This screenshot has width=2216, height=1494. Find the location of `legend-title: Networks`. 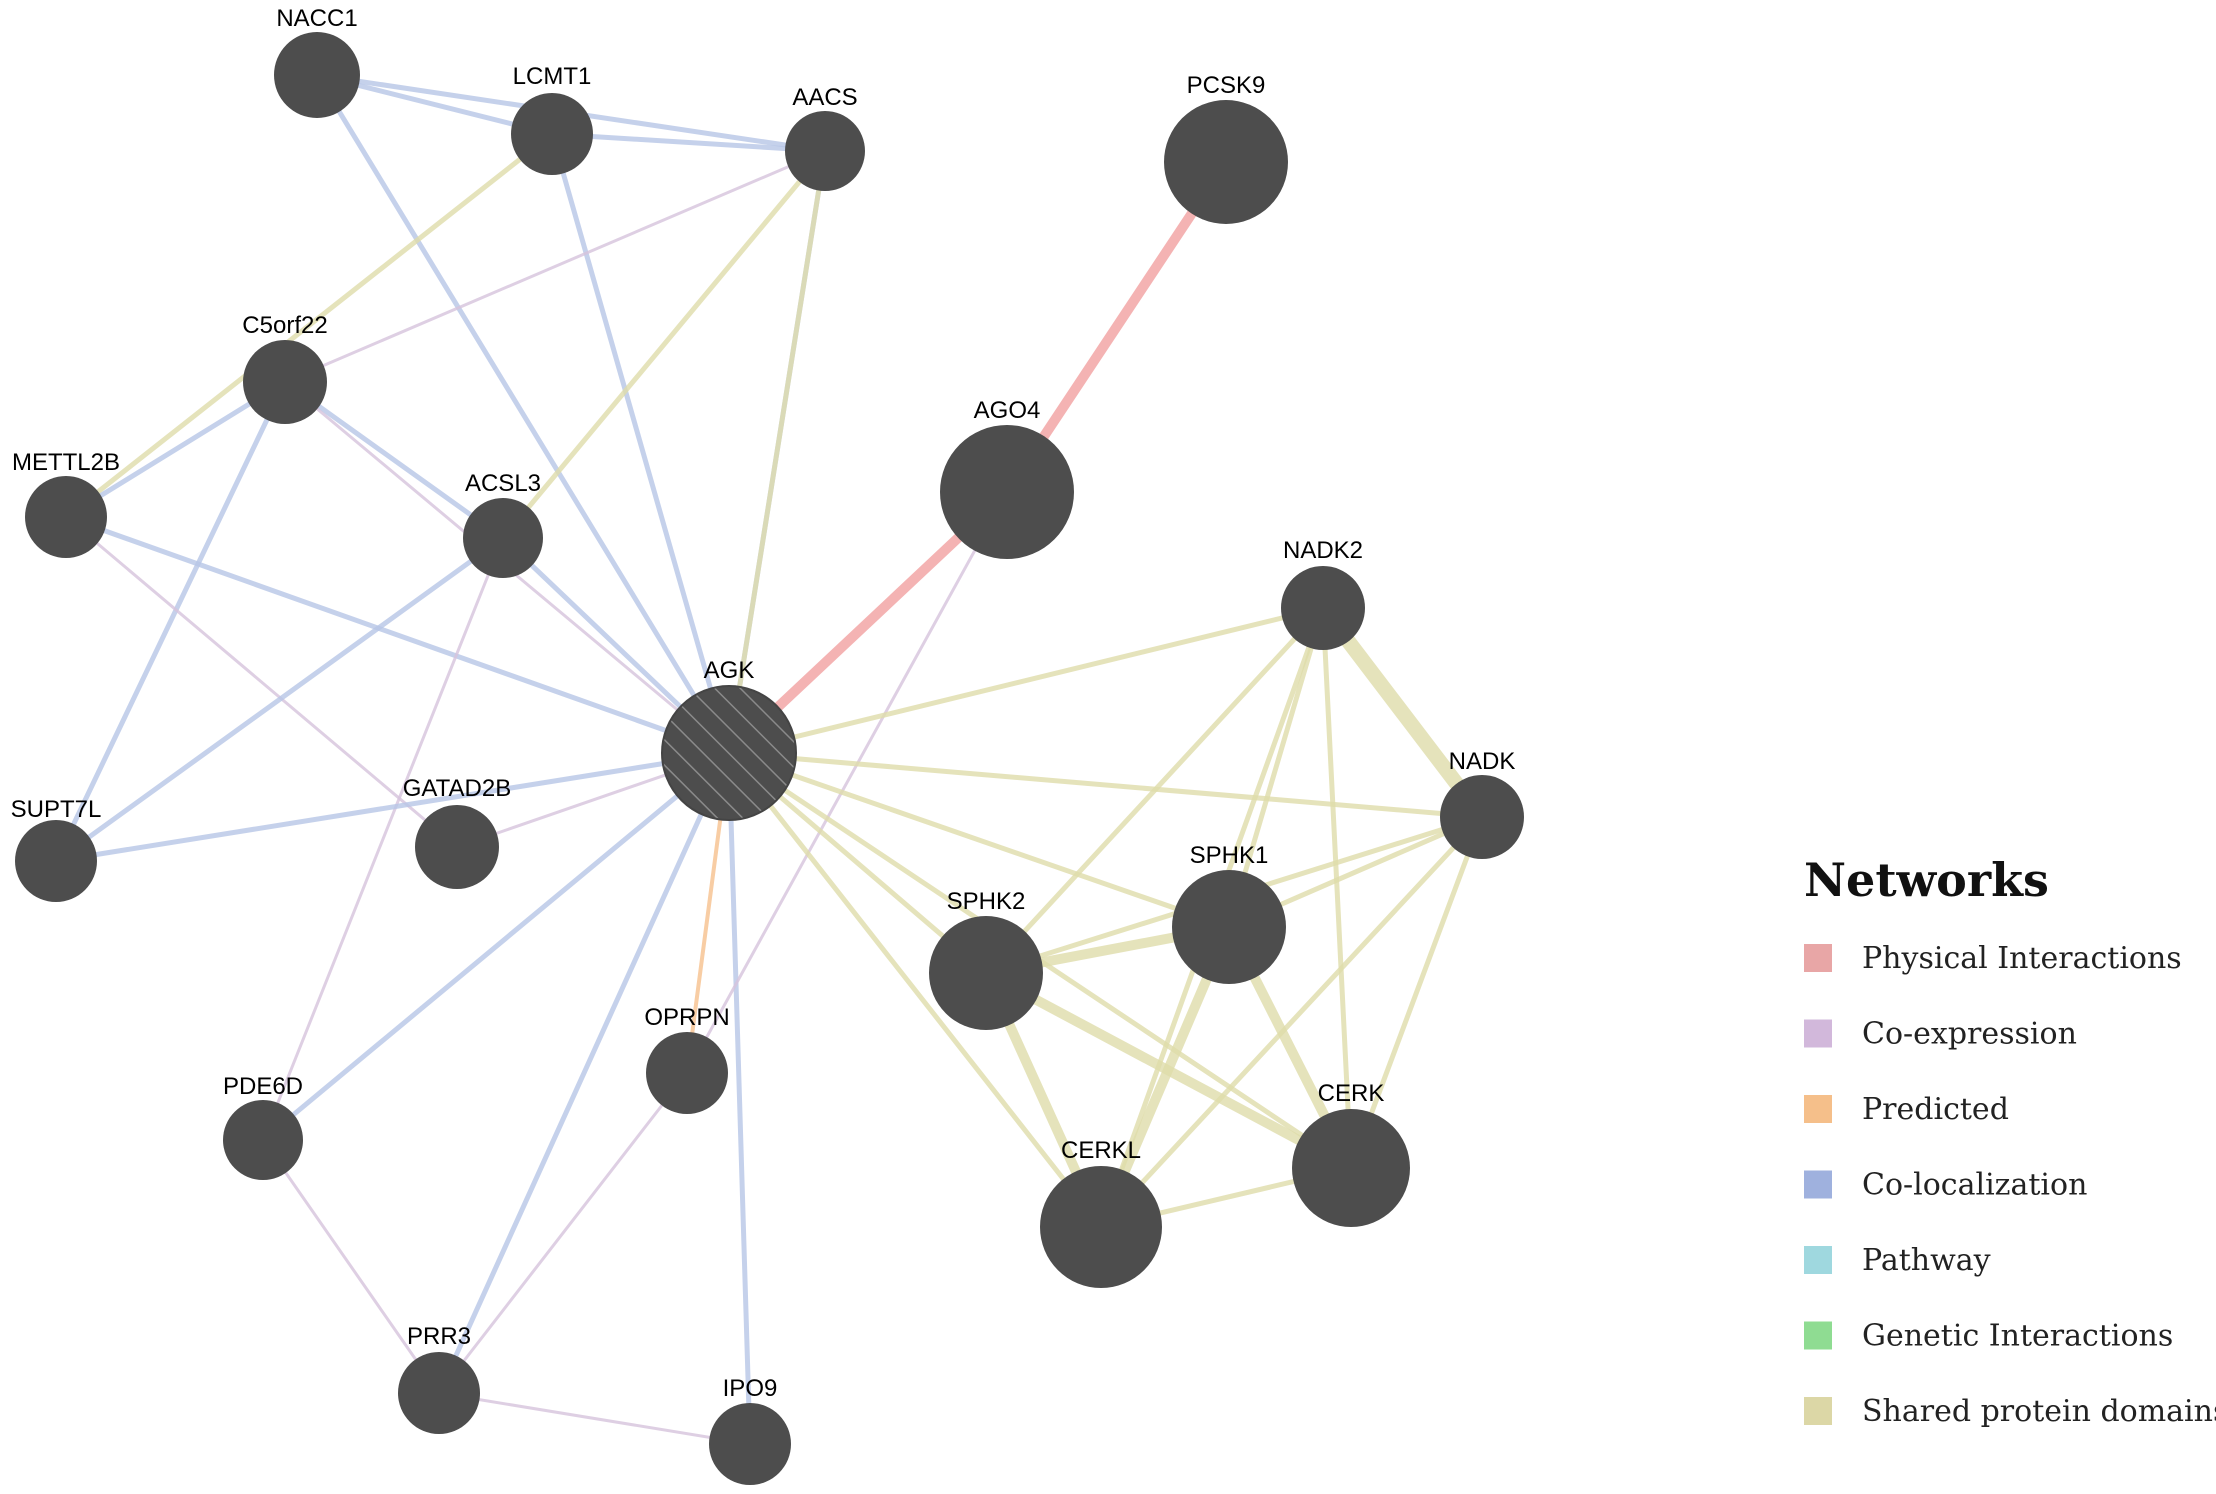

legend-title: Networks is located at coordinates (1926, 880).